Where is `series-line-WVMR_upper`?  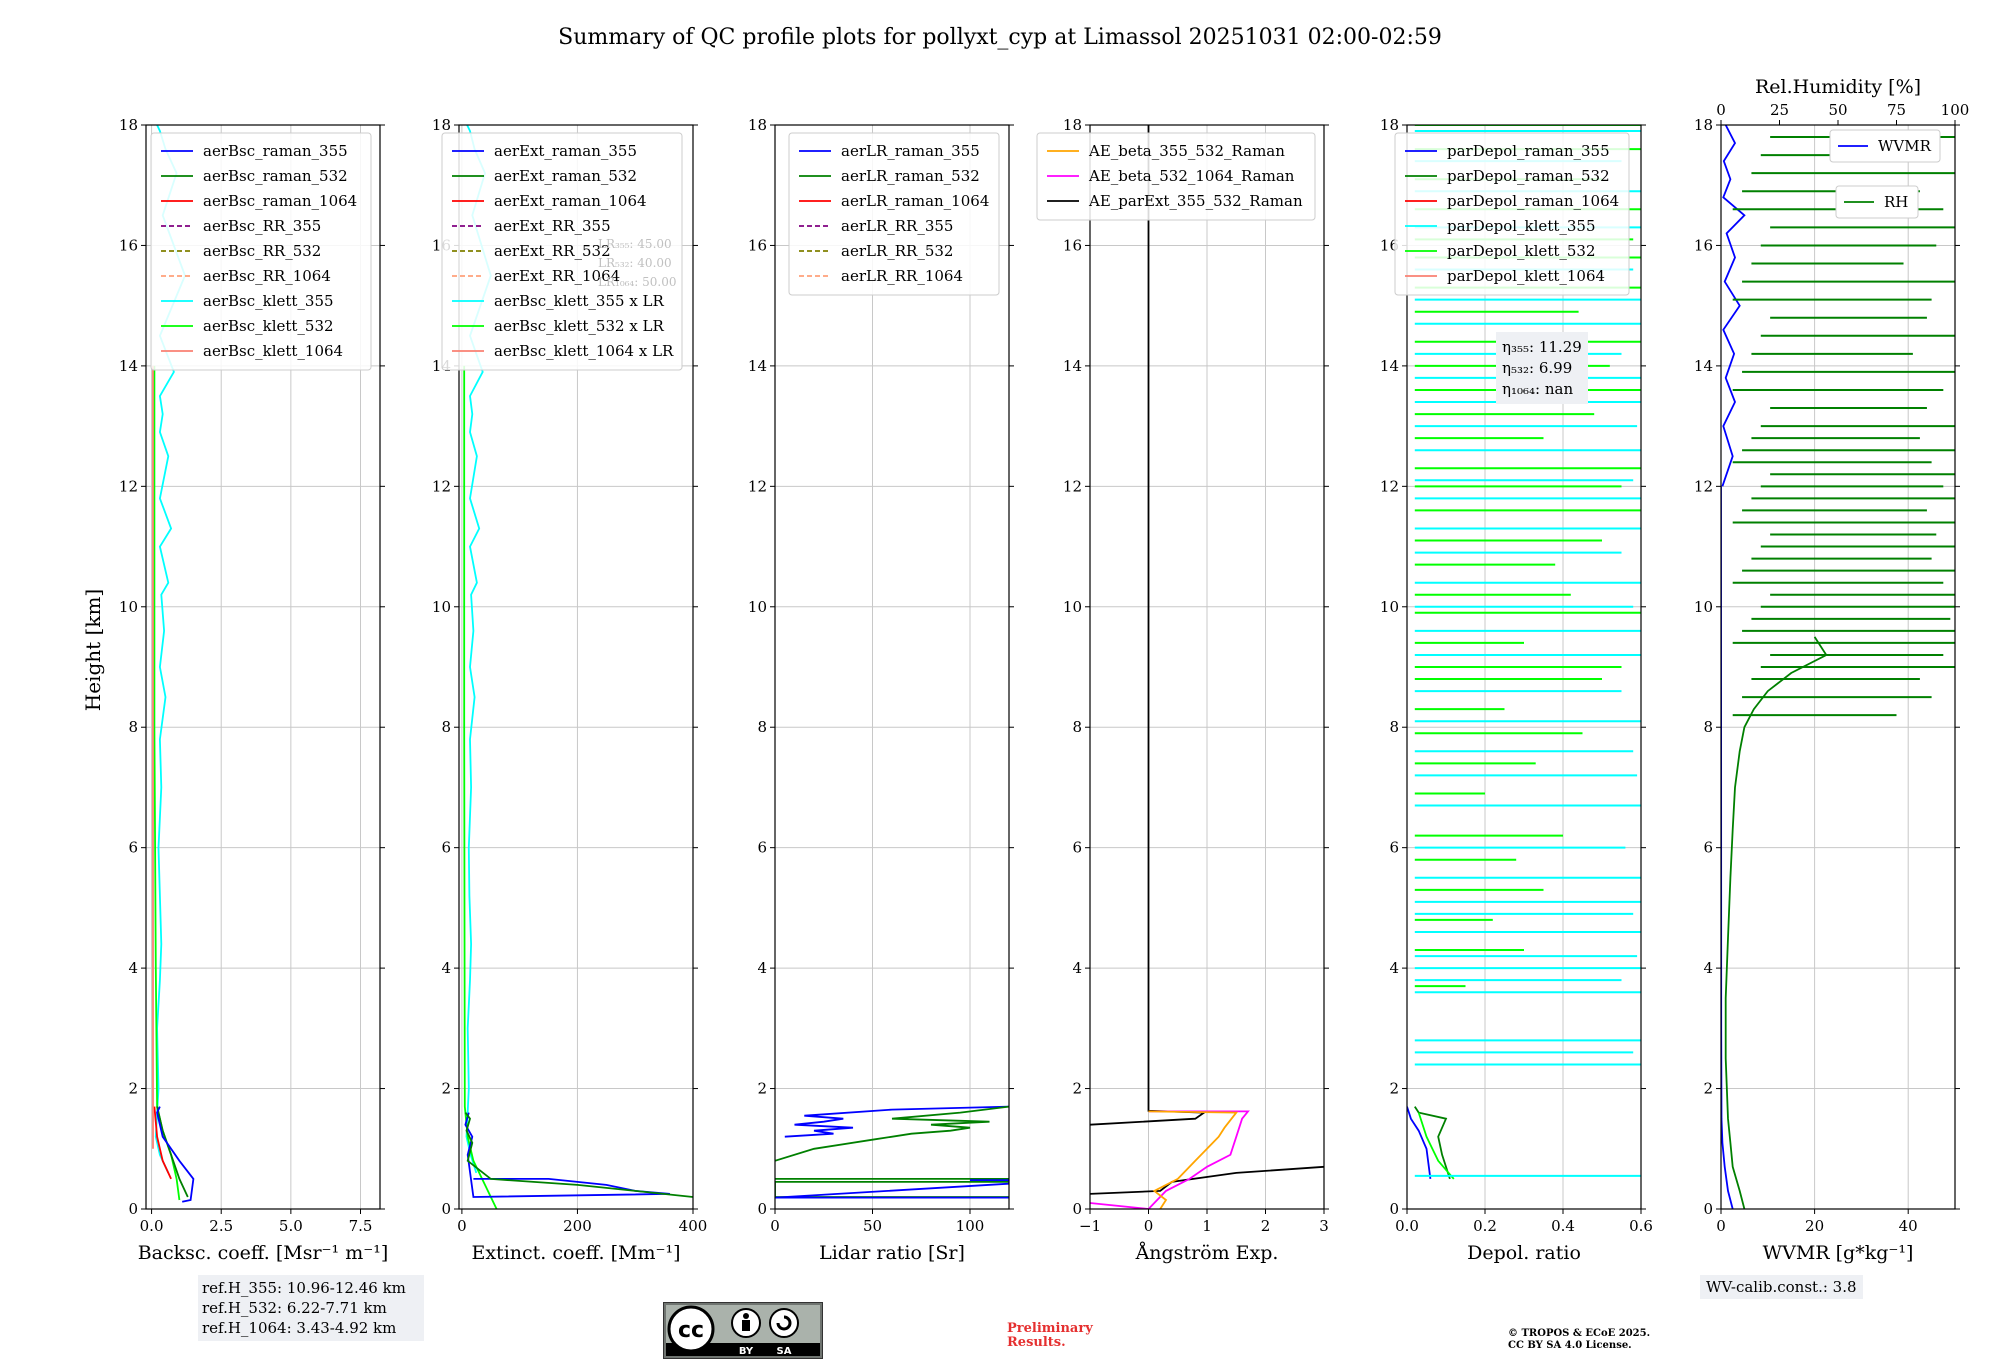 series-line-WVMR_upper is located at coordinates (1733, 306).